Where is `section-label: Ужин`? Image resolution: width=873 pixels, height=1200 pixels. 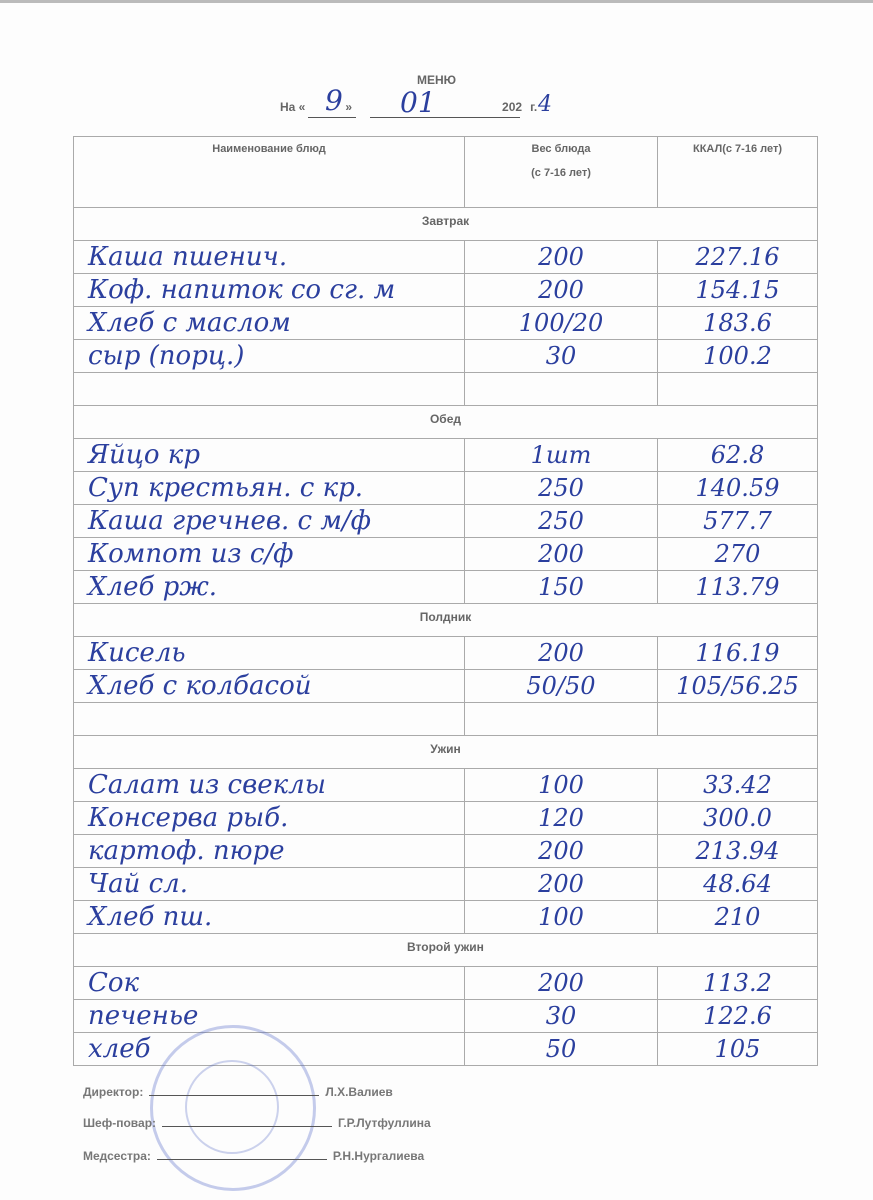 section-label: Ужин is located at coordinates (445, 752).